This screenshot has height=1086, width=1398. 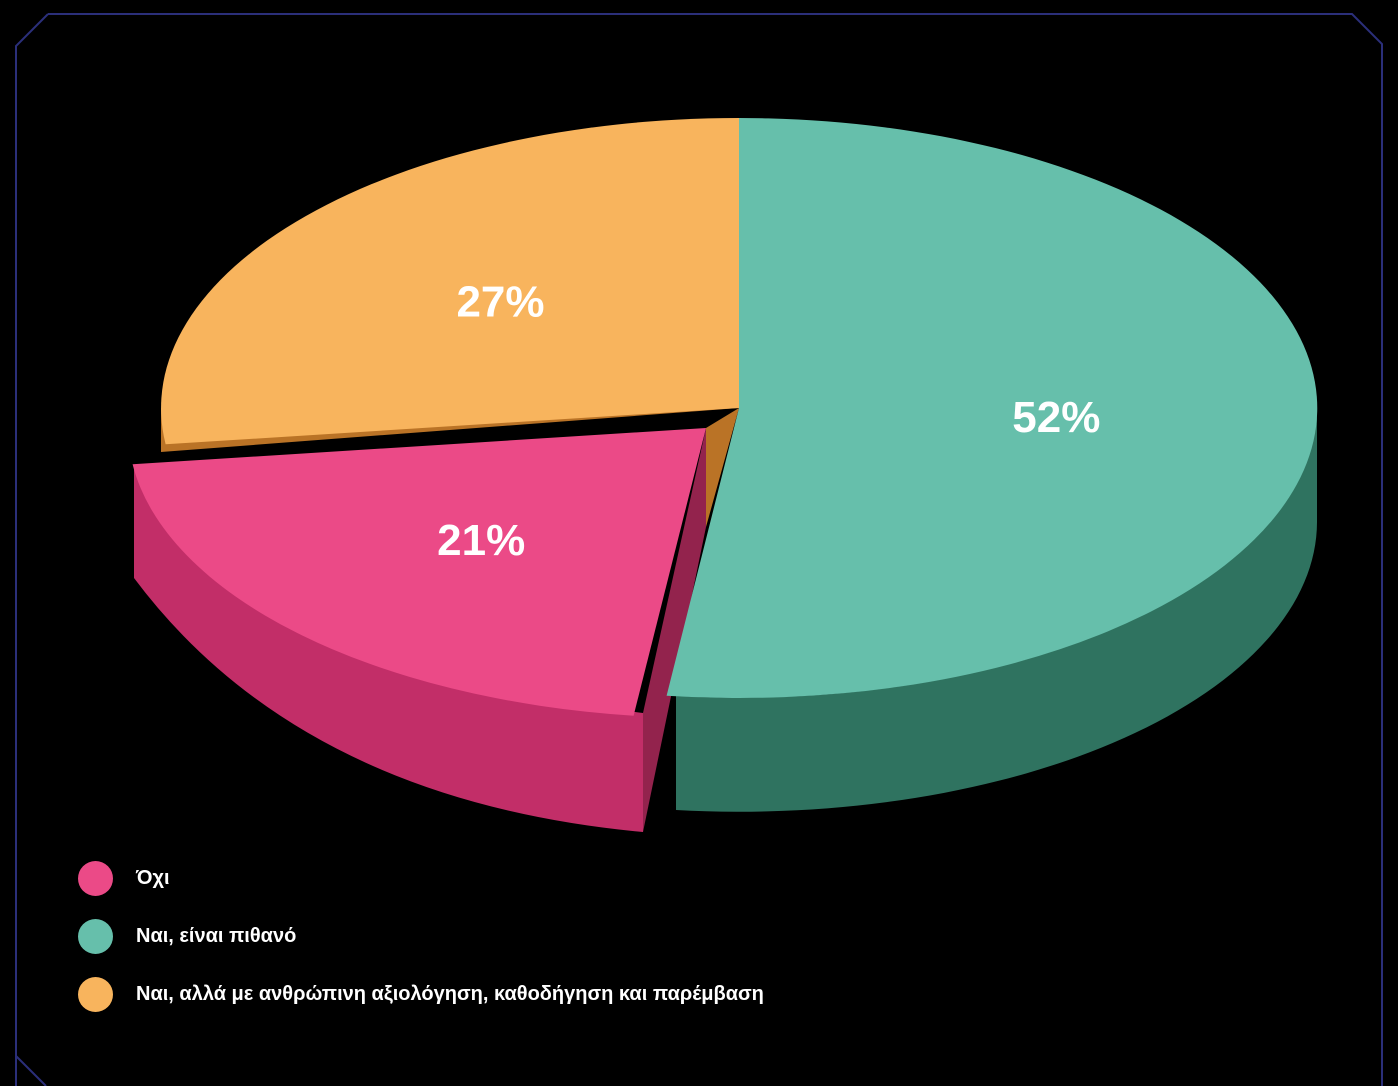 I want to click on legend-item-no: Όχι, so click(x=421, y=878).